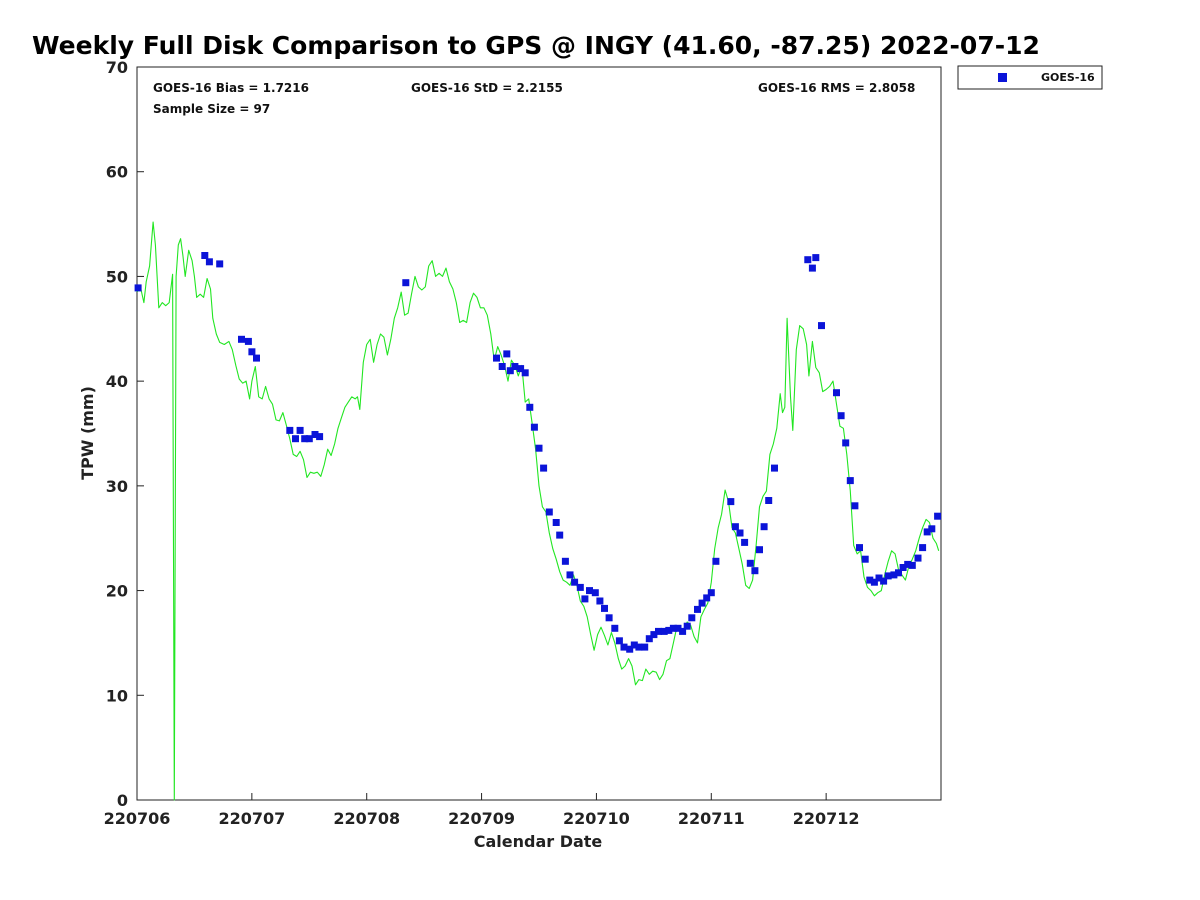  I want to click on x-tick-label: 220711, so click(711, 818).